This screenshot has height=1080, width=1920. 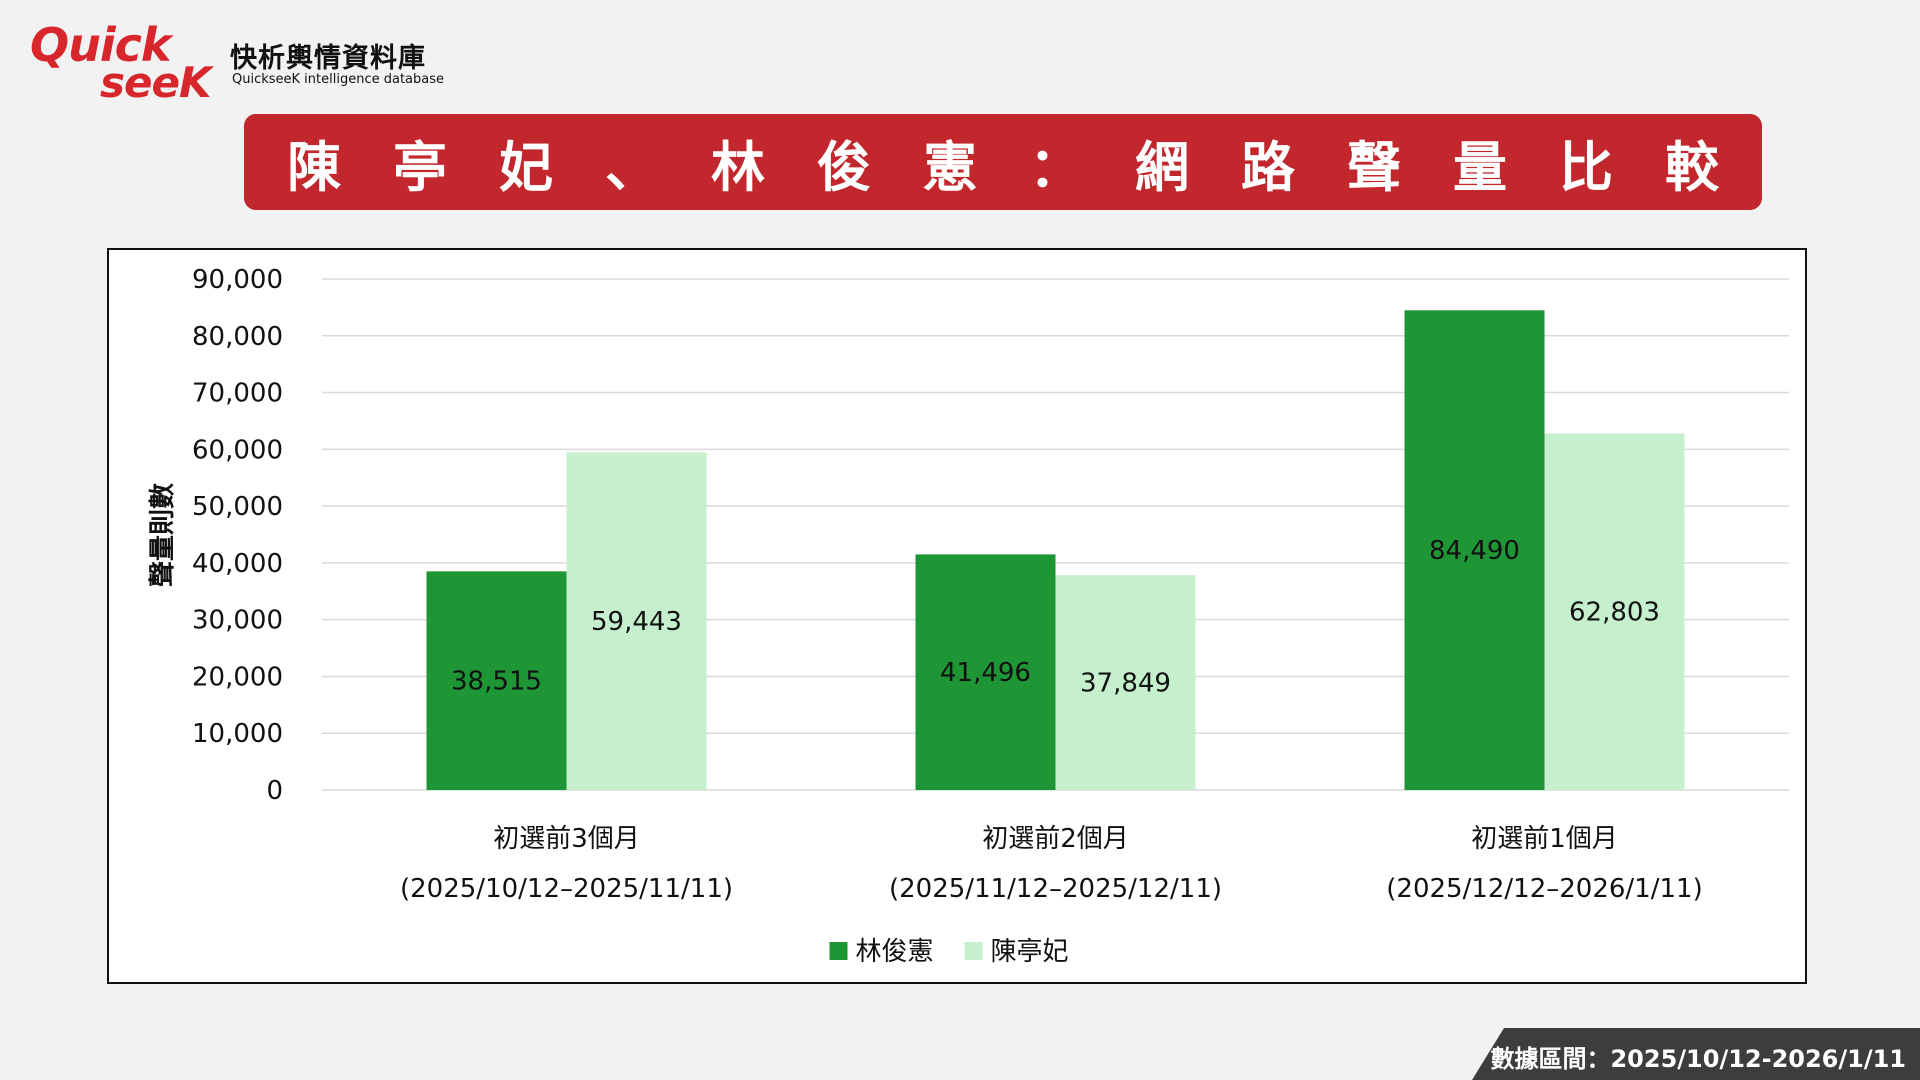 I want to click on x-category-label: 初選前3個月, so click(x=566, y=839).